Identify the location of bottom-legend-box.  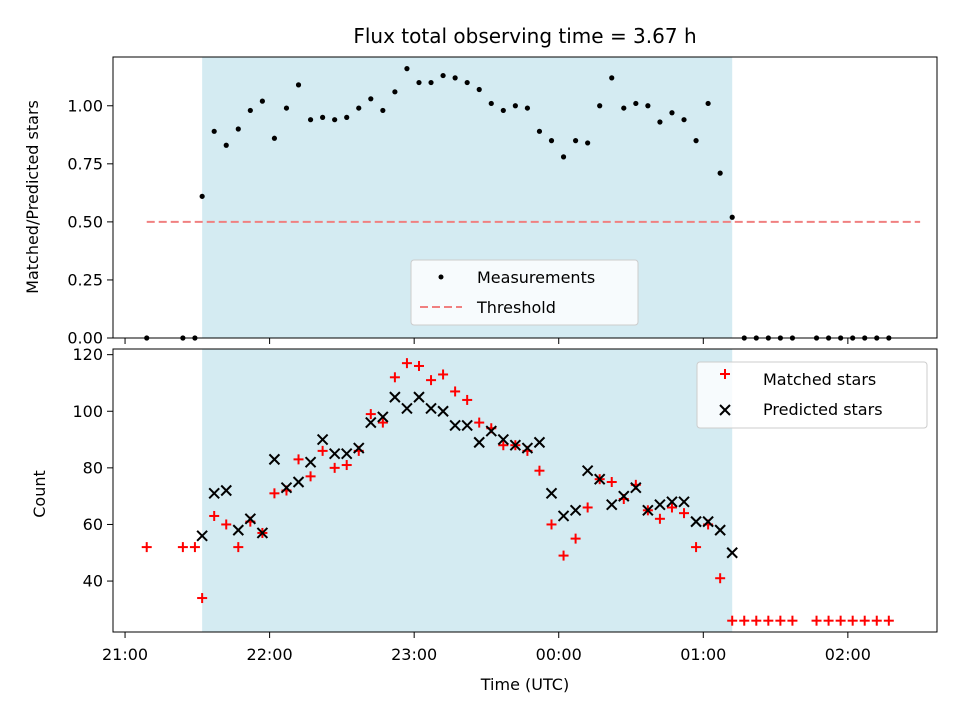
(812, 395).